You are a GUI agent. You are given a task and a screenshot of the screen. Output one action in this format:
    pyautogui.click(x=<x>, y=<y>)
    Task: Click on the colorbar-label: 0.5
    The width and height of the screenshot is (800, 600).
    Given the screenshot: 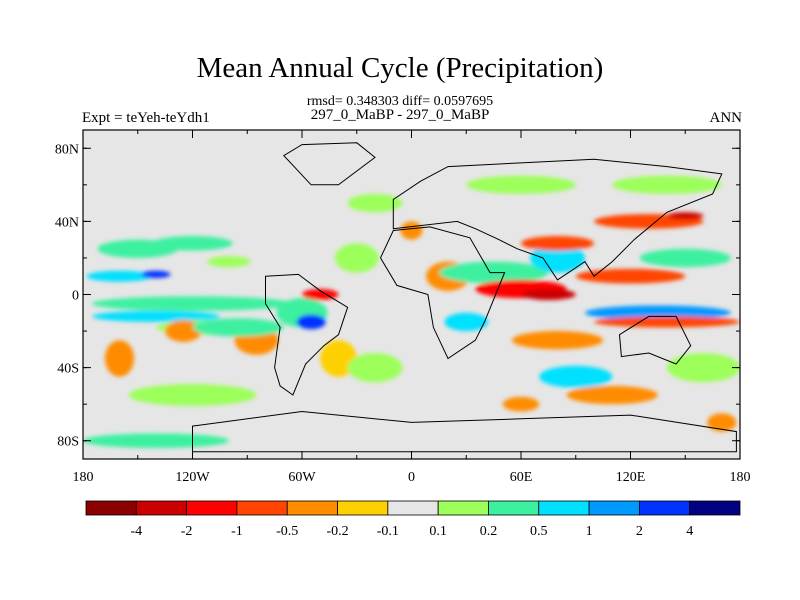 What is the action you would take?
    pyautogui.click(x=539, y=531)
    